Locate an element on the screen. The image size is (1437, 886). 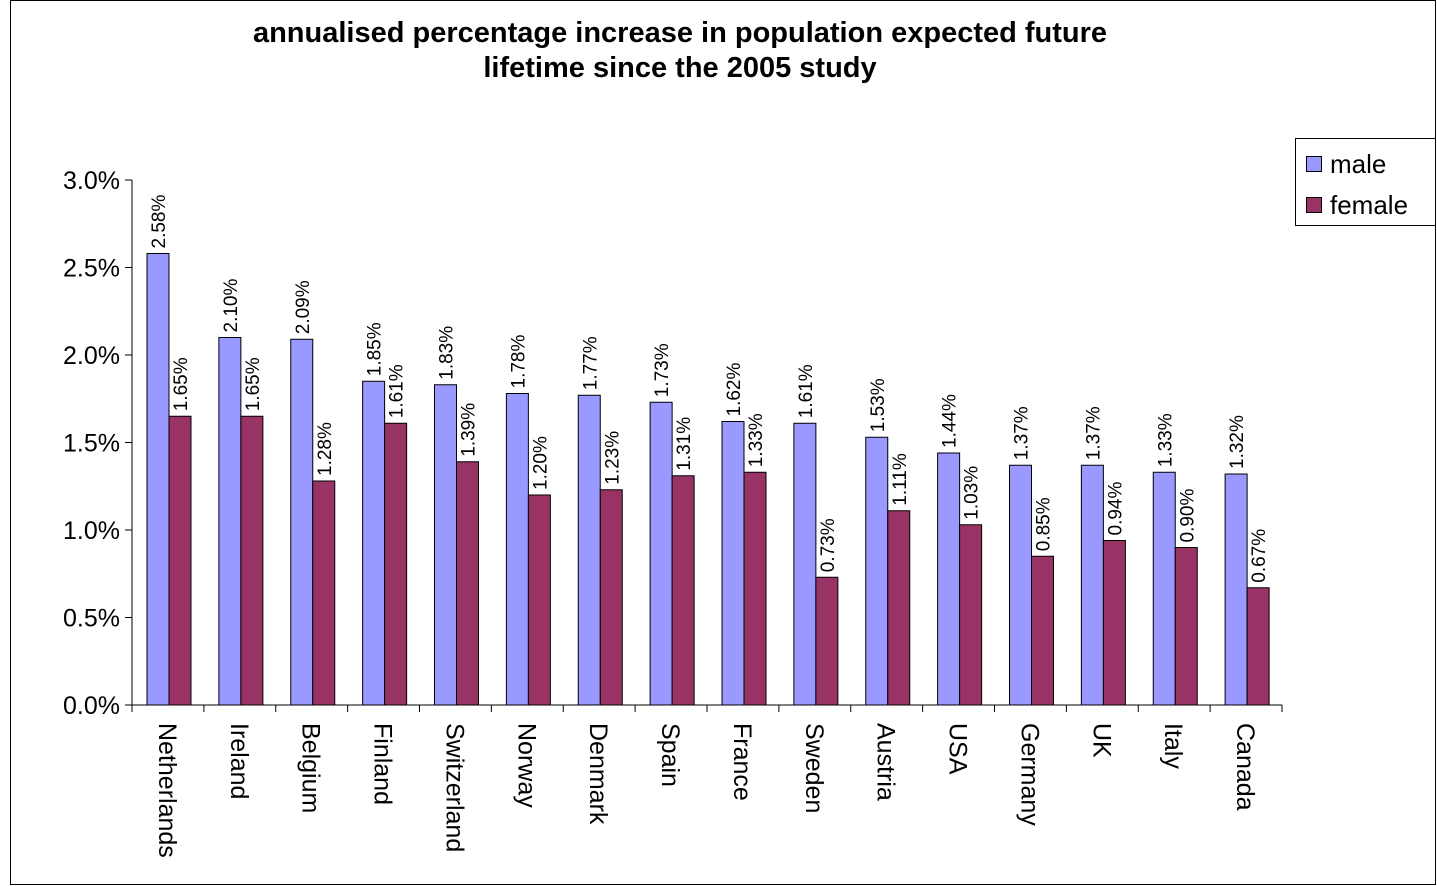
legend: male female is located at coordinates (1365, 182).